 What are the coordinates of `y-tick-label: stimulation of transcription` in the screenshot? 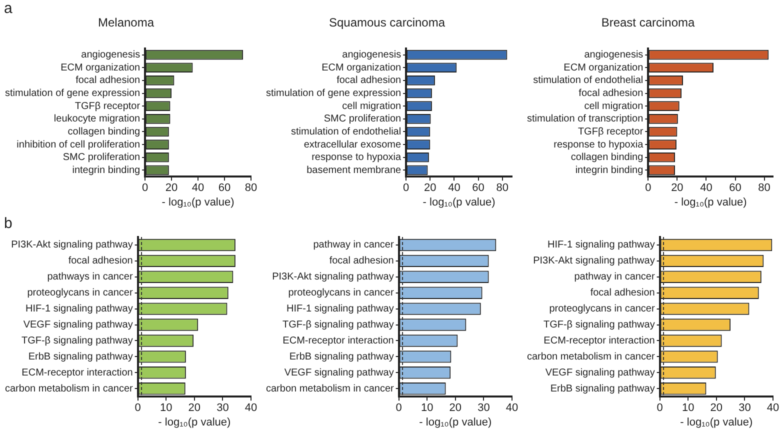 It's located at (585, 119).